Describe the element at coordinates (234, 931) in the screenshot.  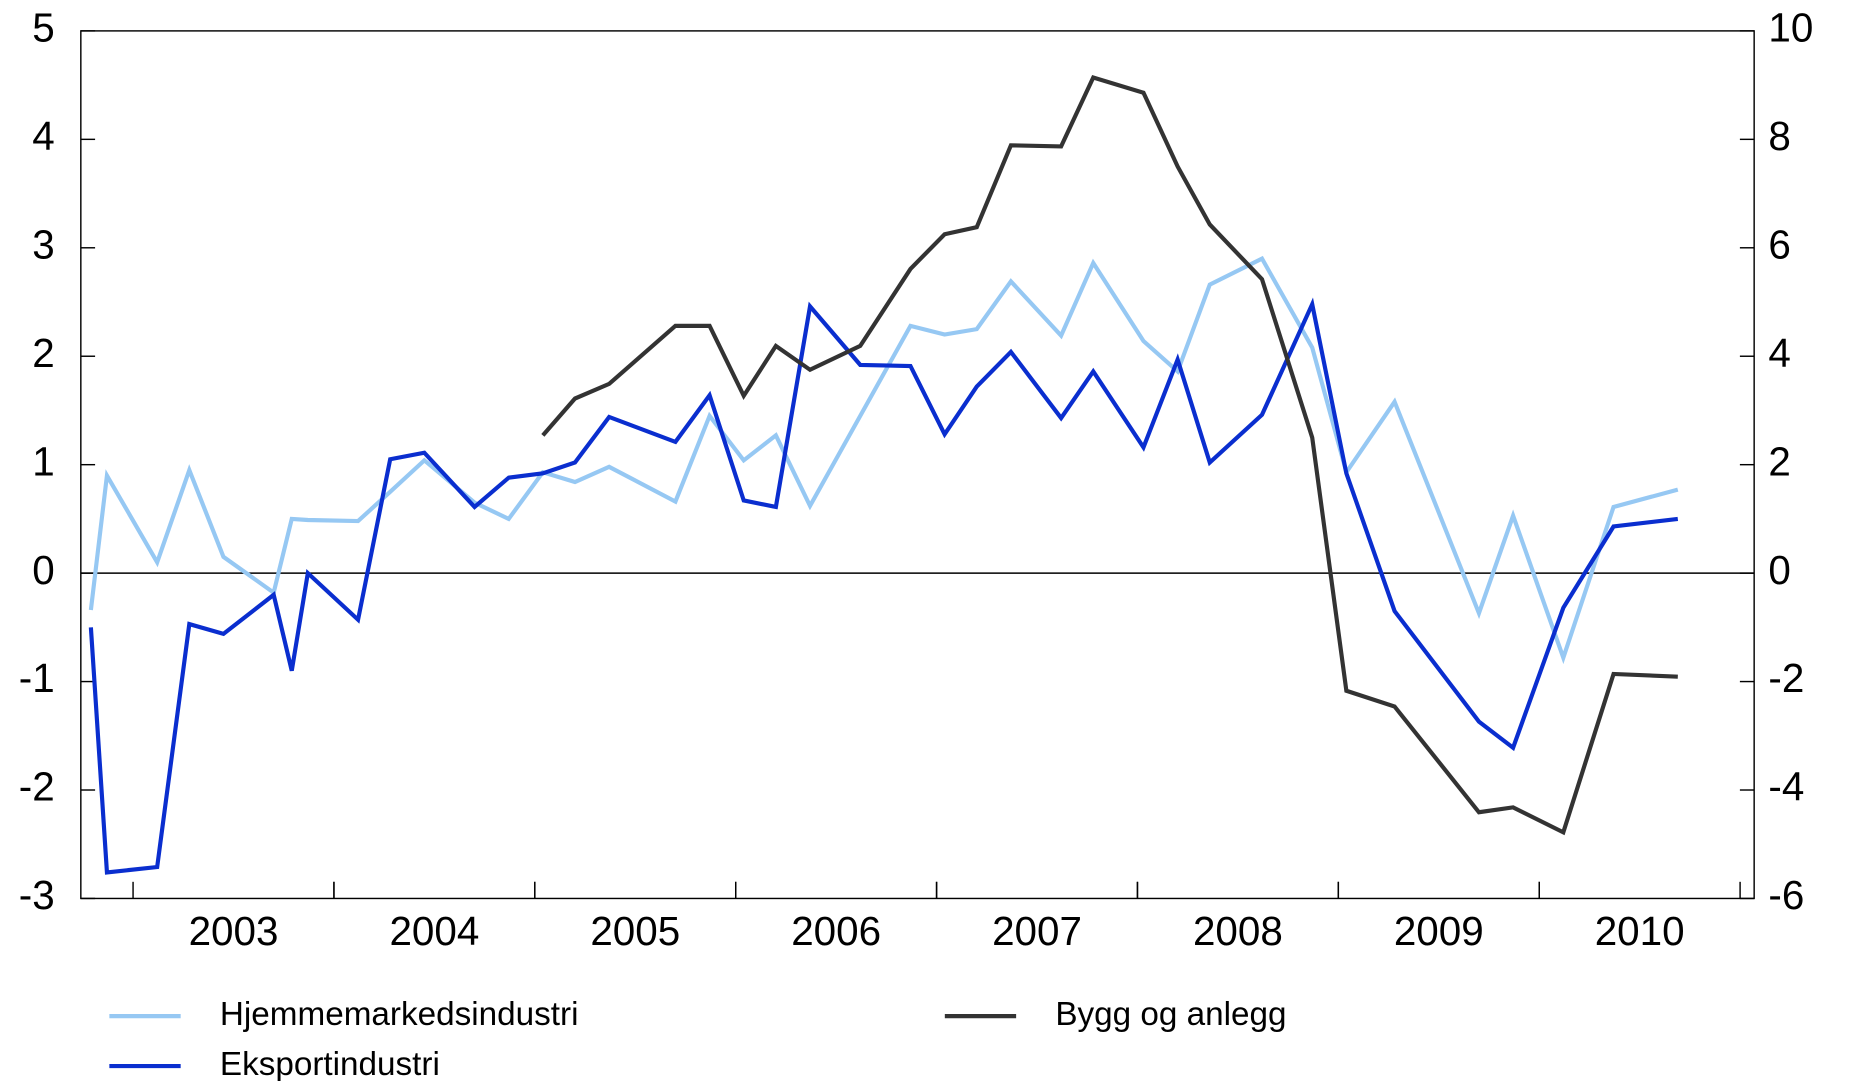
I see `x-tick-label: 2003` at that location.